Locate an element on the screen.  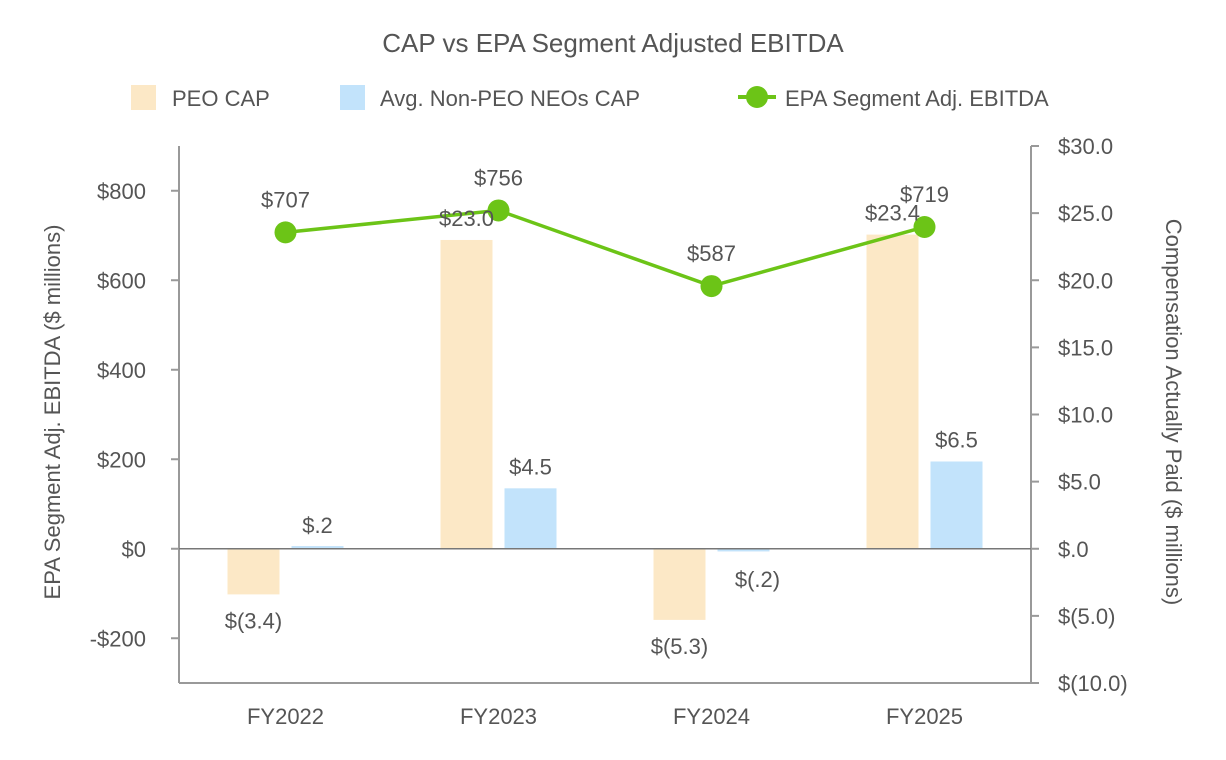
ebitda-value-label: $707 is located at coordinates (285, 199).